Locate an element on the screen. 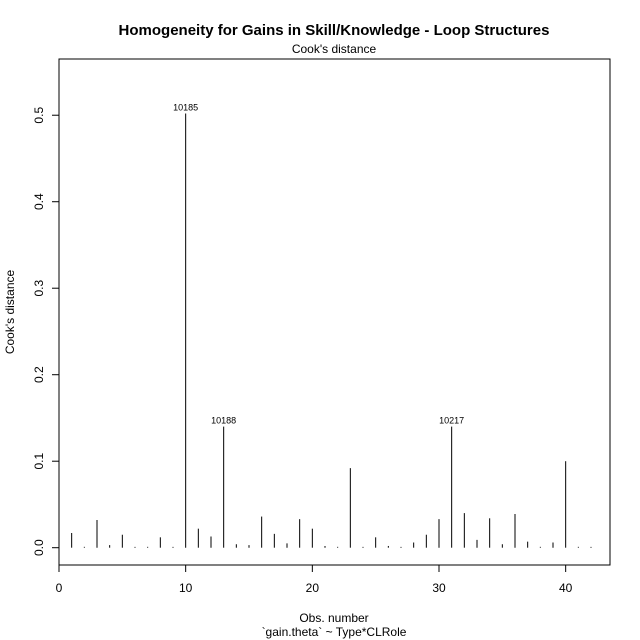 Image resolution: width=640 pixels, height=640 pixels. chart-subtitle: Cook's distance is located at coordinates (334, 49).